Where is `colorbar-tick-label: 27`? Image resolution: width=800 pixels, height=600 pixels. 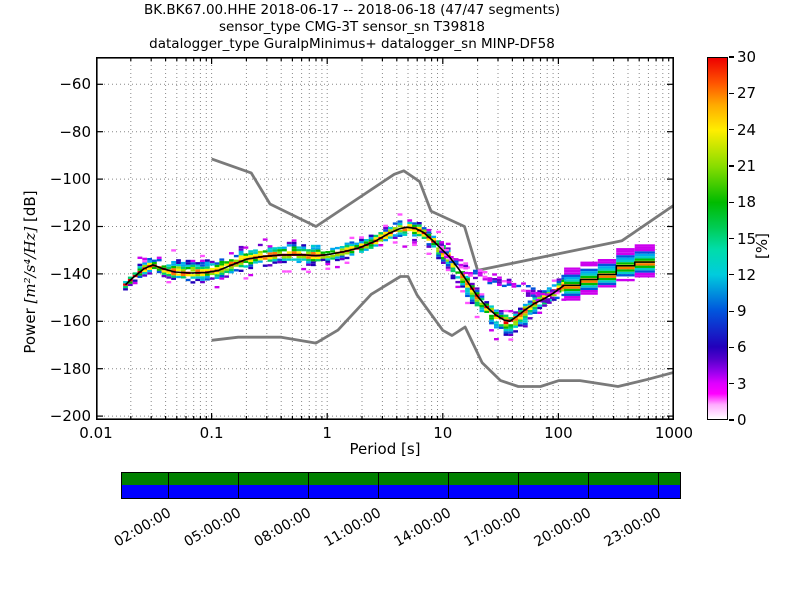
colorbar-tick-label: 27 is located at coordinates (747, 93).